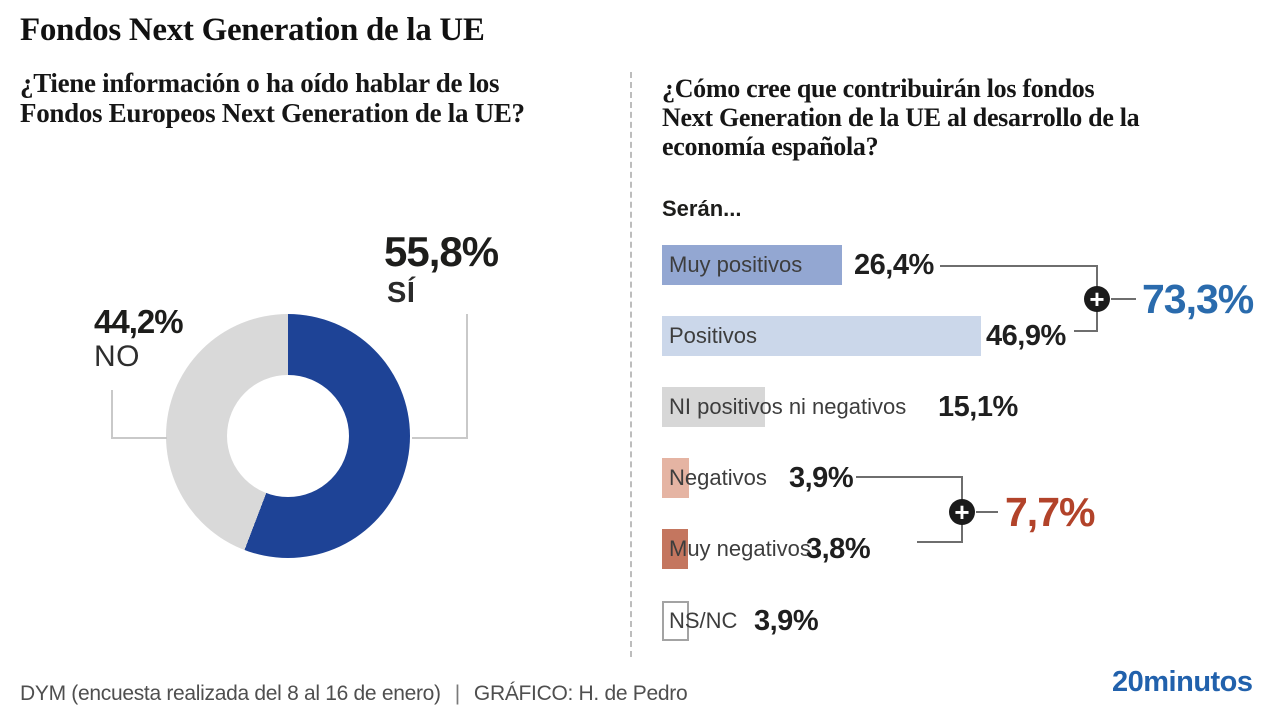 The image size is (1280, 720). Describe the element at coordinates (675, 621) in the screenshot. I see `bar-ns-nc` at that location.